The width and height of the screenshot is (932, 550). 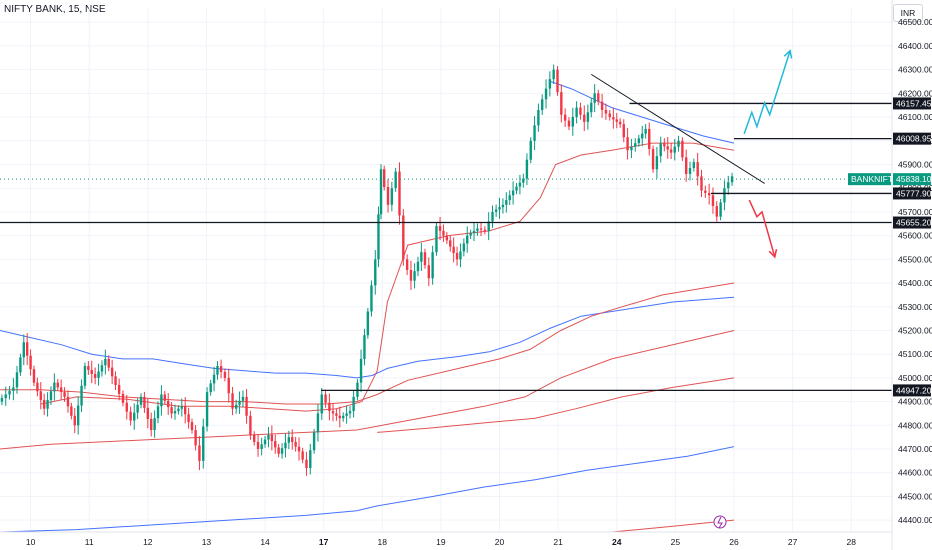 What do you see at coordinates (793, 542) in the screenshot?
I see `x-tick-label: 27` at bounding box center [793, 542].